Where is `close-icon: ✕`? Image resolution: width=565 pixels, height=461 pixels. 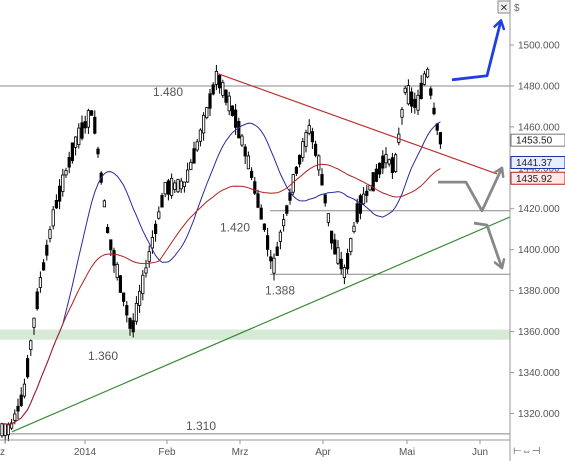
close-icon: ✕ is located at coordinates (504, 8).